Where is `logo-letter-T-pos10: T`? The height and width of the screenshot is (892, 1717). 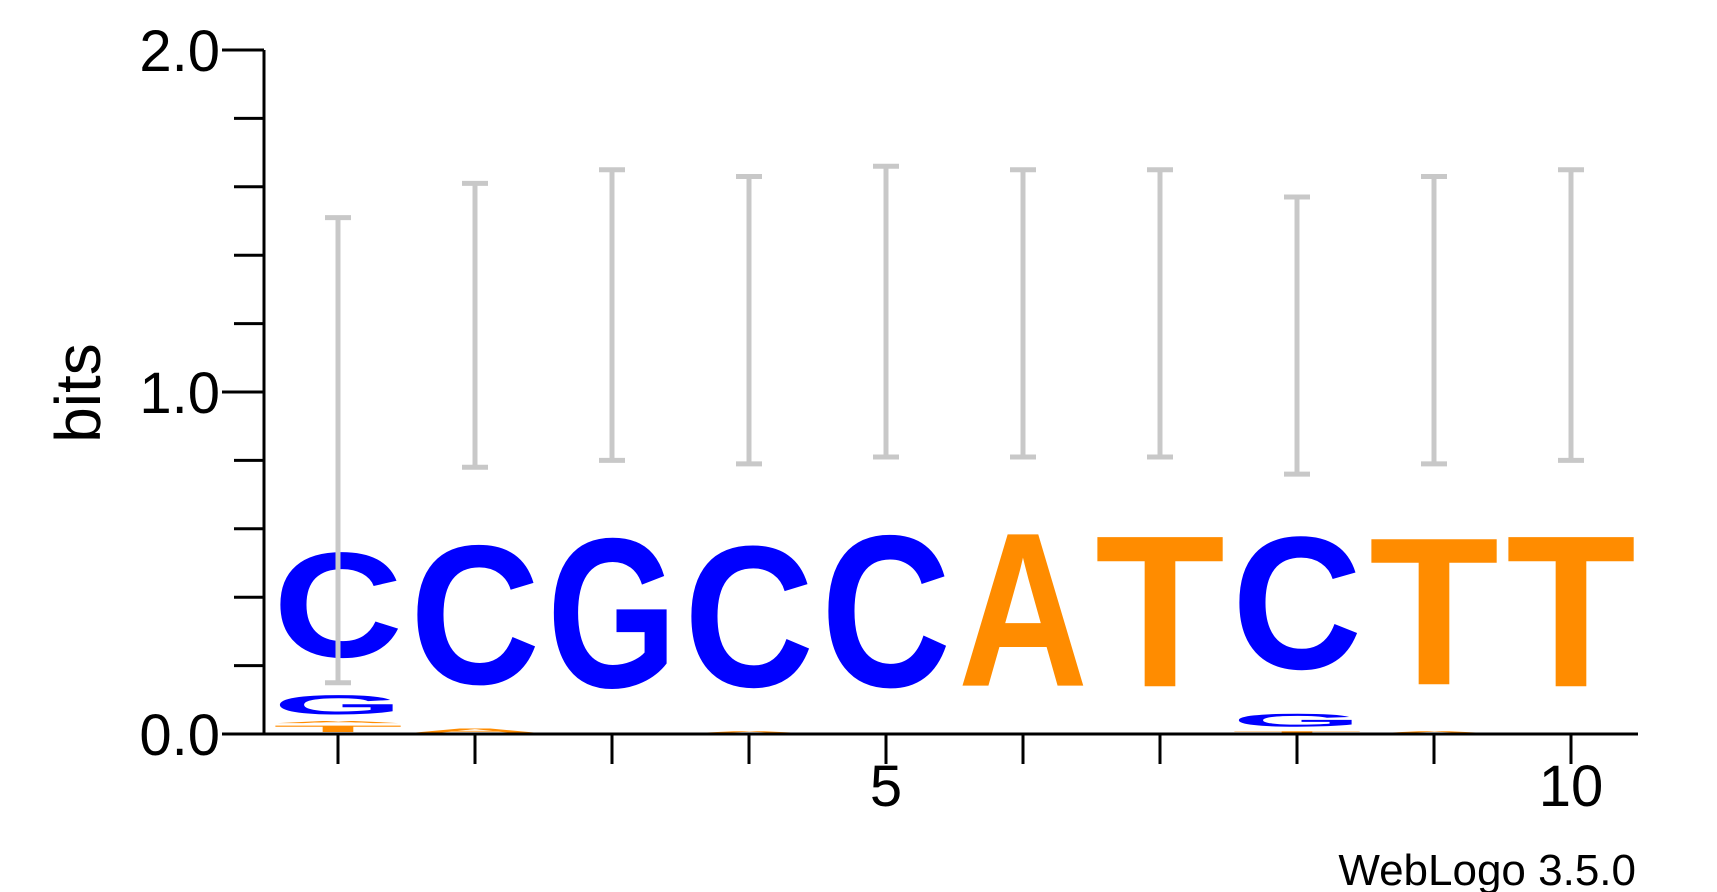
logo-letter-T-pos10: T is located at coordinates (1571, 611).